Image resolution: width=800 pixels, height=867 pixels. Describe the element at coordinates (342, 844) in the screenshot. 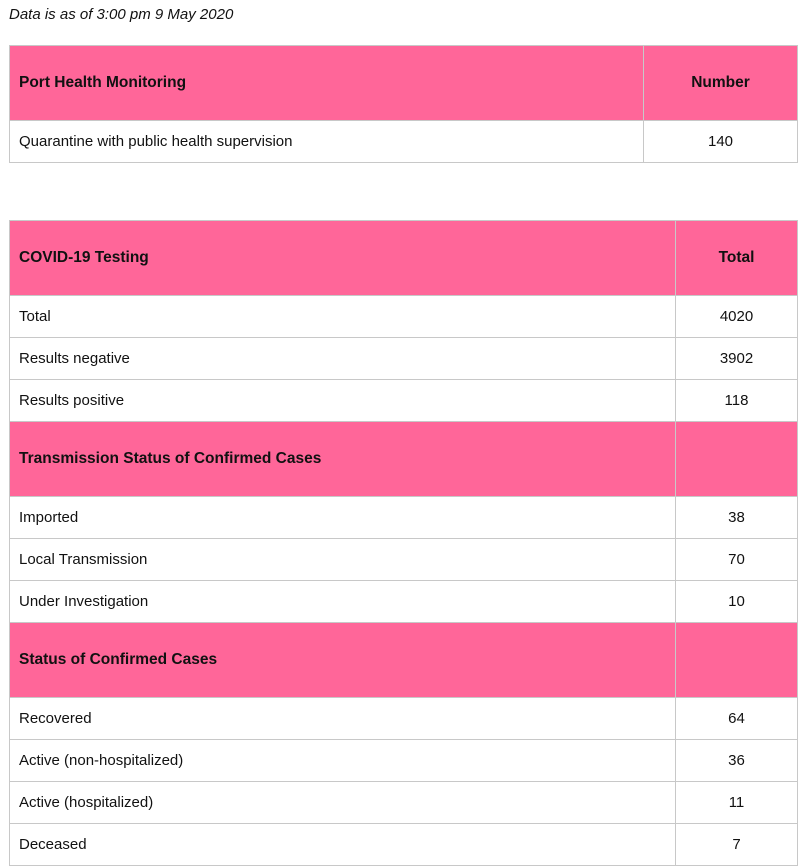

I see `row-label: Deceased` at that location.